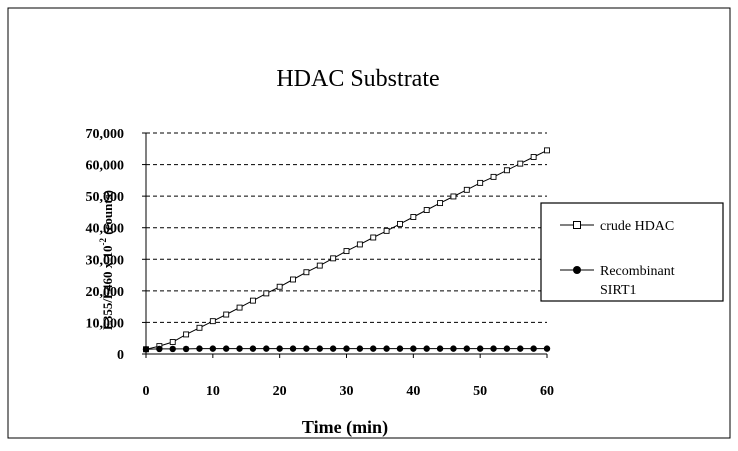 The image size is (738, 451). Describe the element at coordinates (280, 391) in the screenshot. I see `x-tick-label: 20` at that location.